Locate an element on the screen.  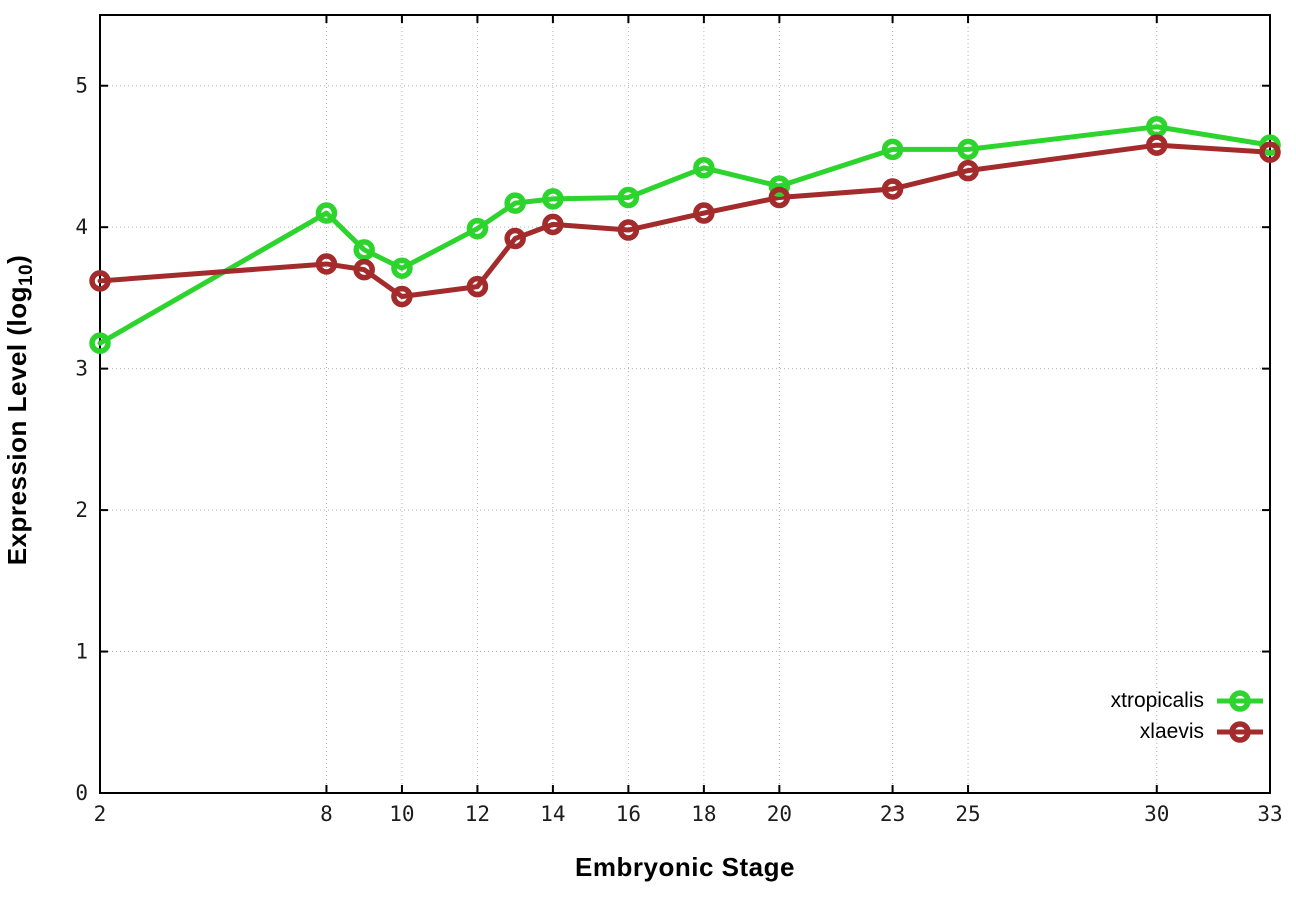
legend-row: xlaevis is located at coordinates (1202, 732).